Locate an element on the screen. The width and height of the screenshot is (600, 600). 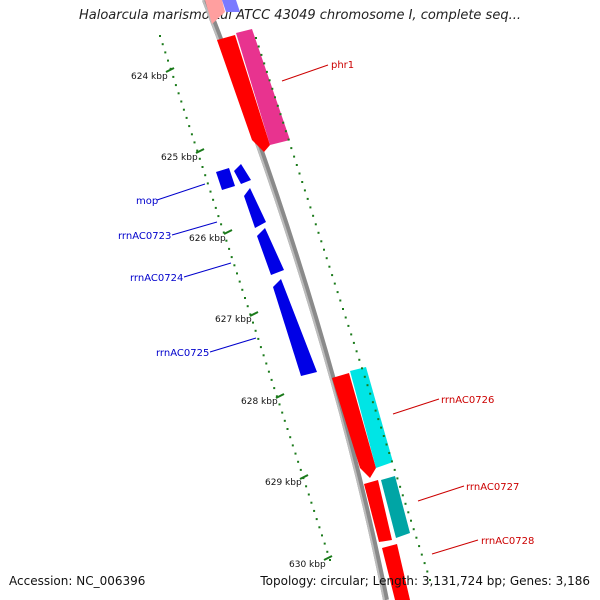
gene-label-phr1: phr1 is located at coordinates (342, 65).